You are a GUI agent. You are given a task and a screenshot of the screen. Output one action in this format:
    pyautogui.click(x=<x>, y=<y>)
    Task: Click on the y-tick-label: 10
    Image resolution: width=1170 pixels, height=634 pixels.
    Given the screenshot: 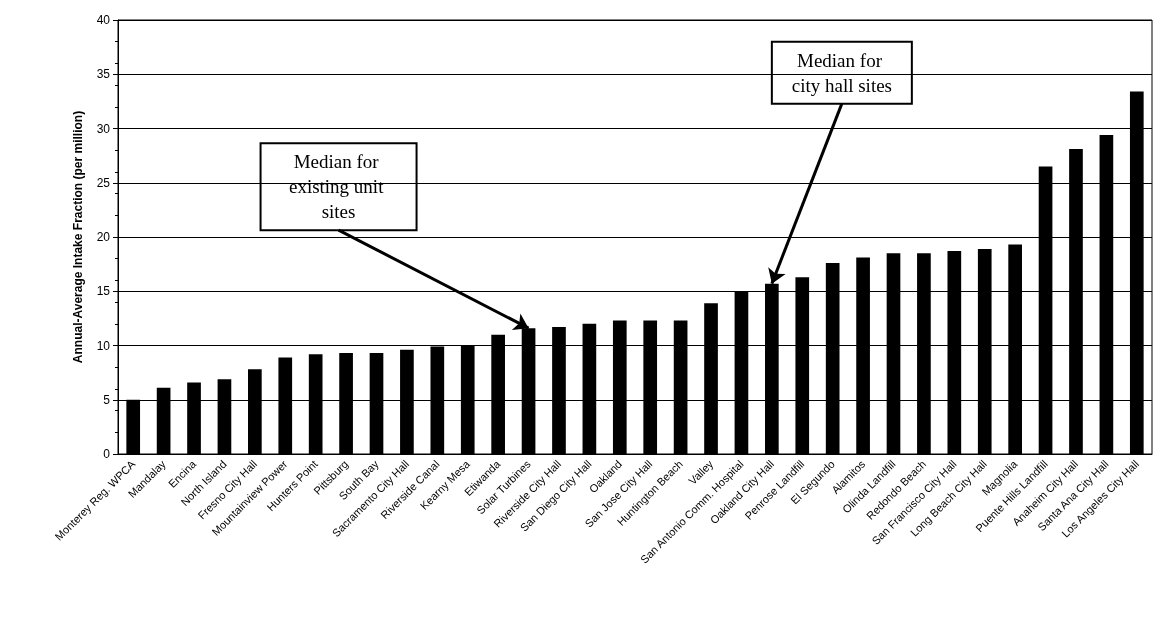 What is the action you would take?
    pyautogui.click(x=103, y=345)
    